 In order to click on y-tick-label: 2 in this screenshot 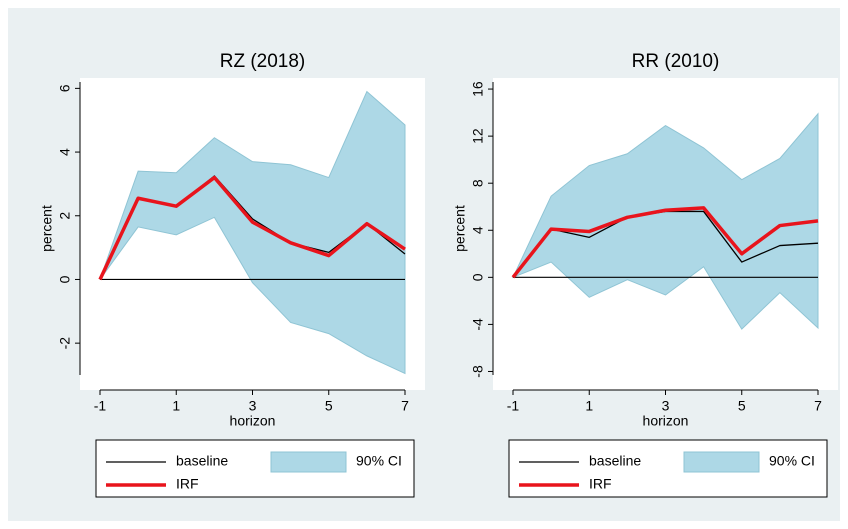, I will do `click(65, 216)`.